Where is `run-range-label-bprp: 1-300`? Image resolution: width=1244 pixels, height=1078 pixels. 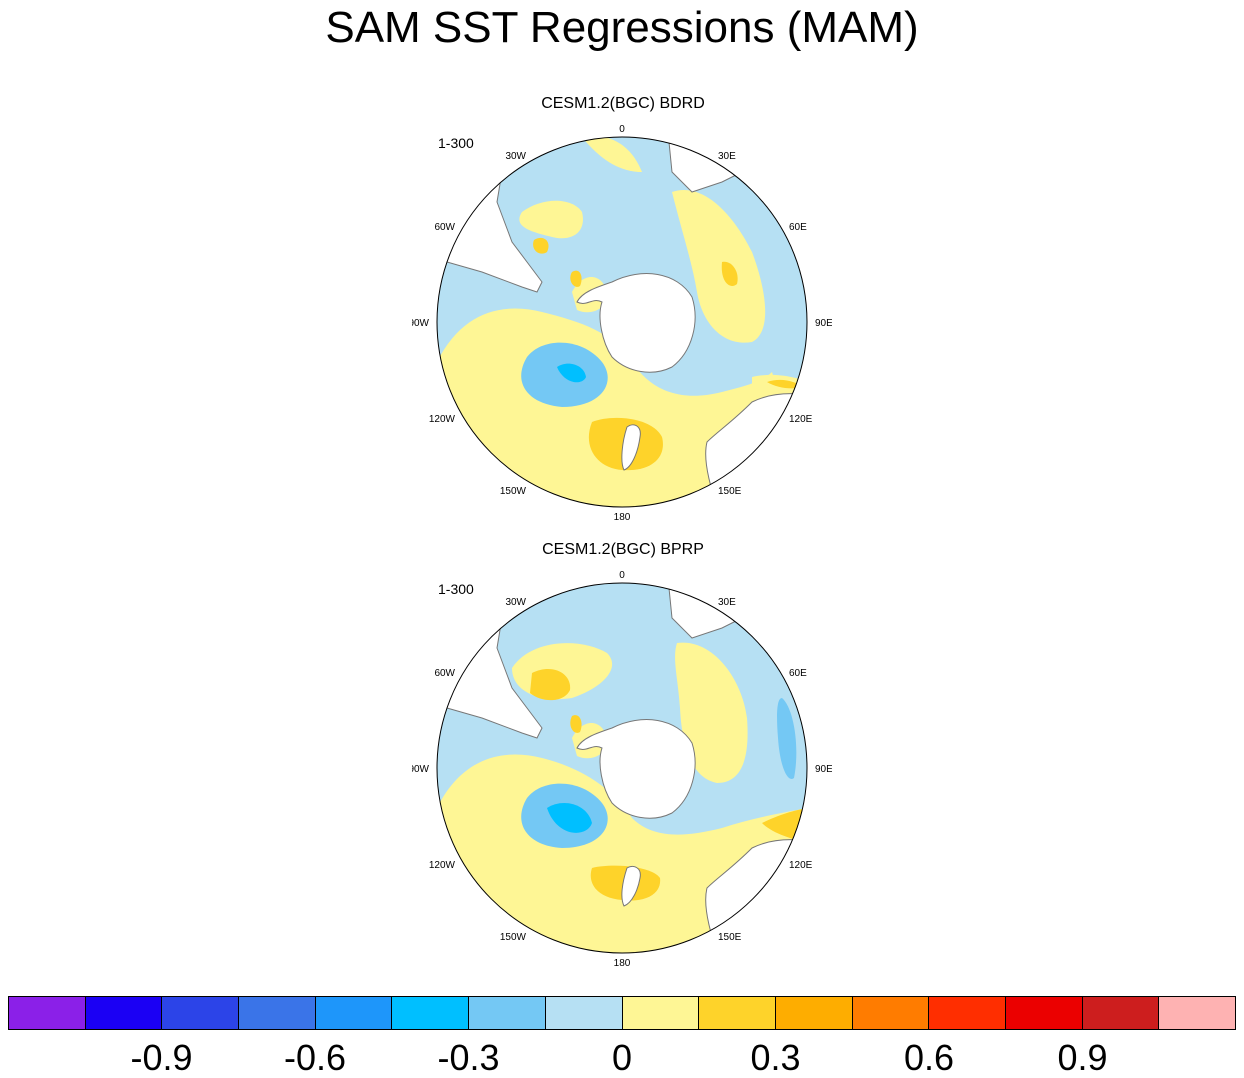 run-range-label-bprp: 1-300 is located at coordinates (456, 589).